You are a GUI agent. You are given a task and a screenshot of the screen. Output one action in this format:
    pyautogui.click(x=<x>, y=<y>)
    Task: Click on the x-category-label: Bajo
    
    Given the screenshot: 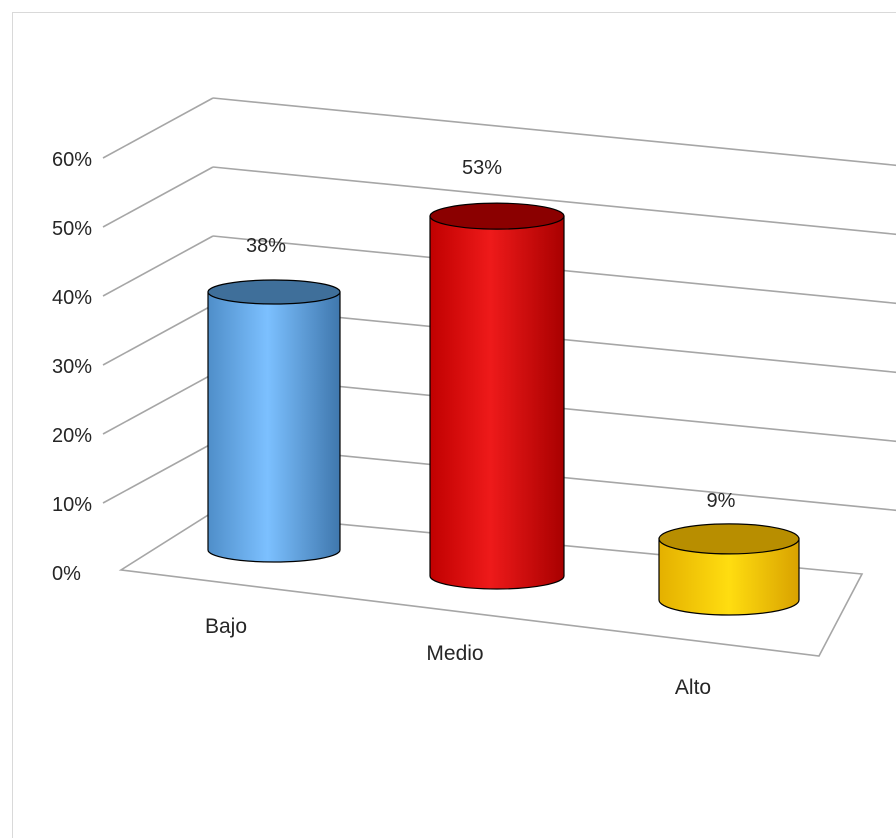 What is the action you would take?
    pyautogui.click(x=226, y=626)
    